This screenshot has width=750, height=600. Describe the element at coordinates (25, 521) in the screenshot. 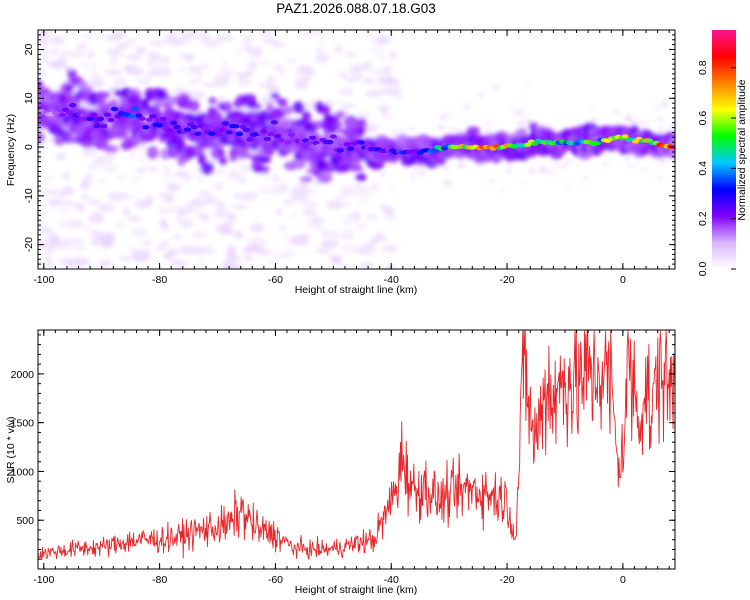

I see `y-tick-label: 500` at that location.